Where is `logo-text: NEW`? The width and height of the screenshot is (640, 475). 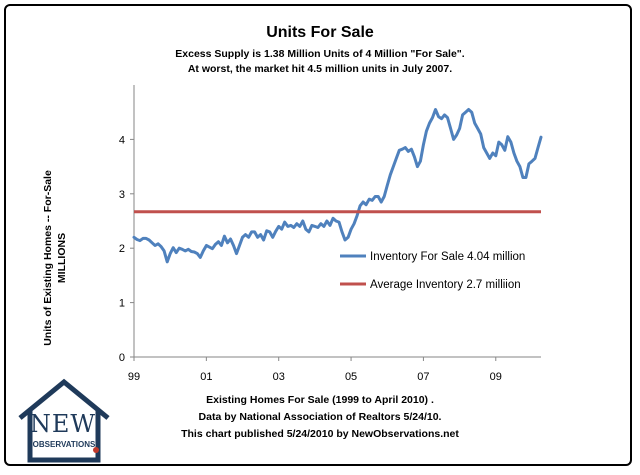 logo-text: NEW is located at coordinates (63, 424).